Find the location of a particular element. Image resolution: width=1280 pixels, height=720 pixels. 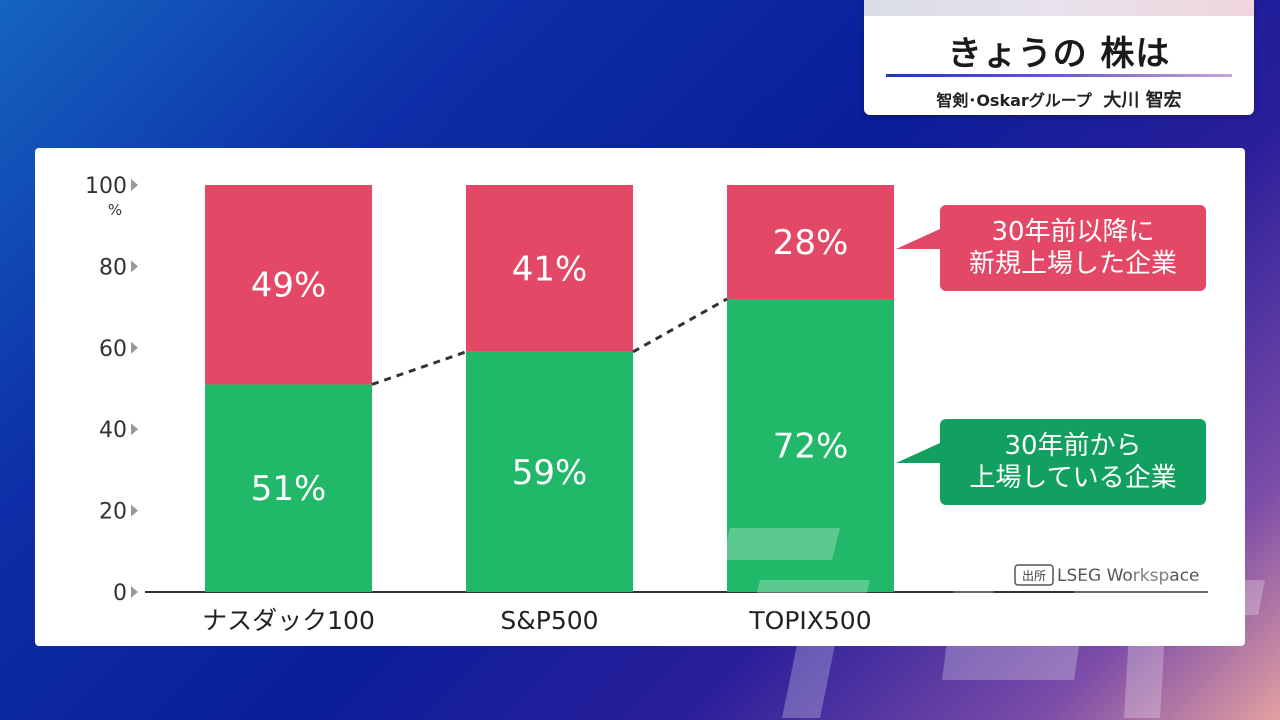

y-tick-label: 20 is located at coordinates (113, 512).